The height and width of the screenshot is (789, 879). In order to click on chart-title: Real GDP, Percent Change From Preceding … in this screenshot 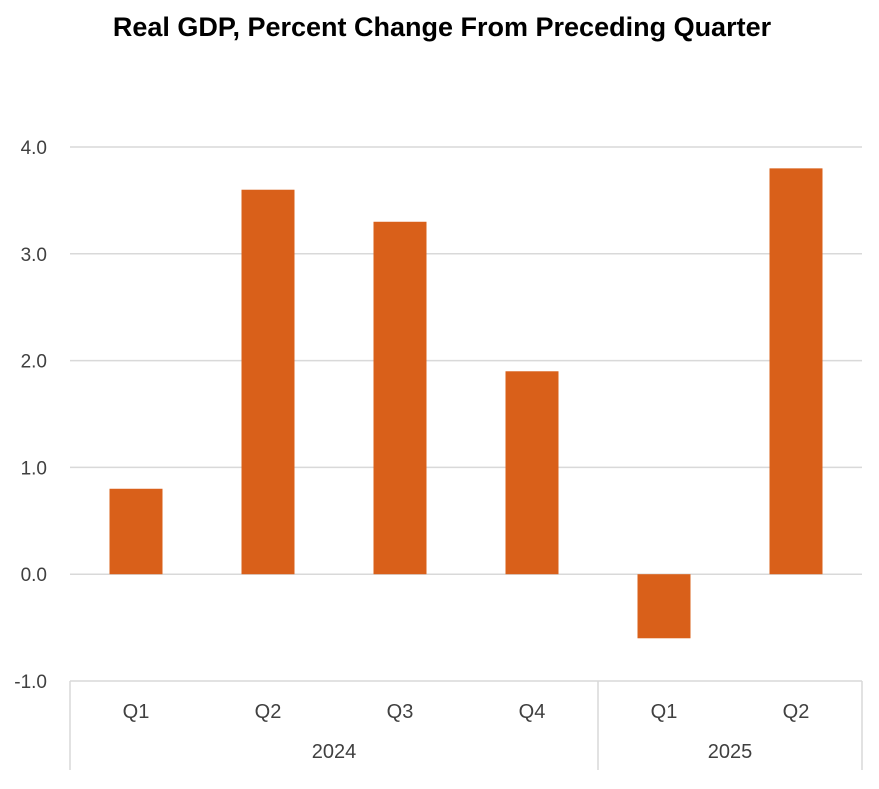, I will do `click(442, 27)`.